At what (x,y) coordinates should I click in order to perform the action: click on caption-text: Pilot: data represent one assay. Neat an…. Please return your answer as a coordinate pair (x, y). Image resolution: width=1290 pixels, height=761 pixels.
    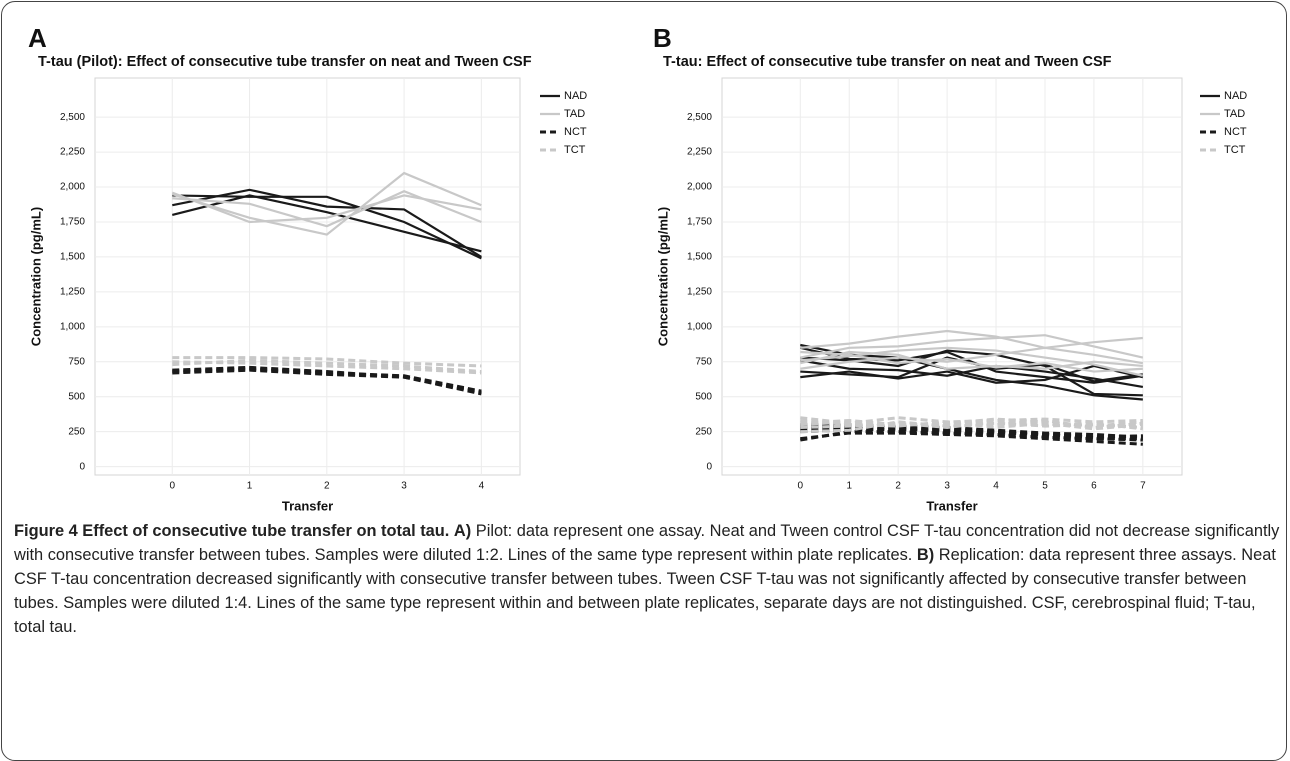
    Looking at the image, I should click on (647, 543).